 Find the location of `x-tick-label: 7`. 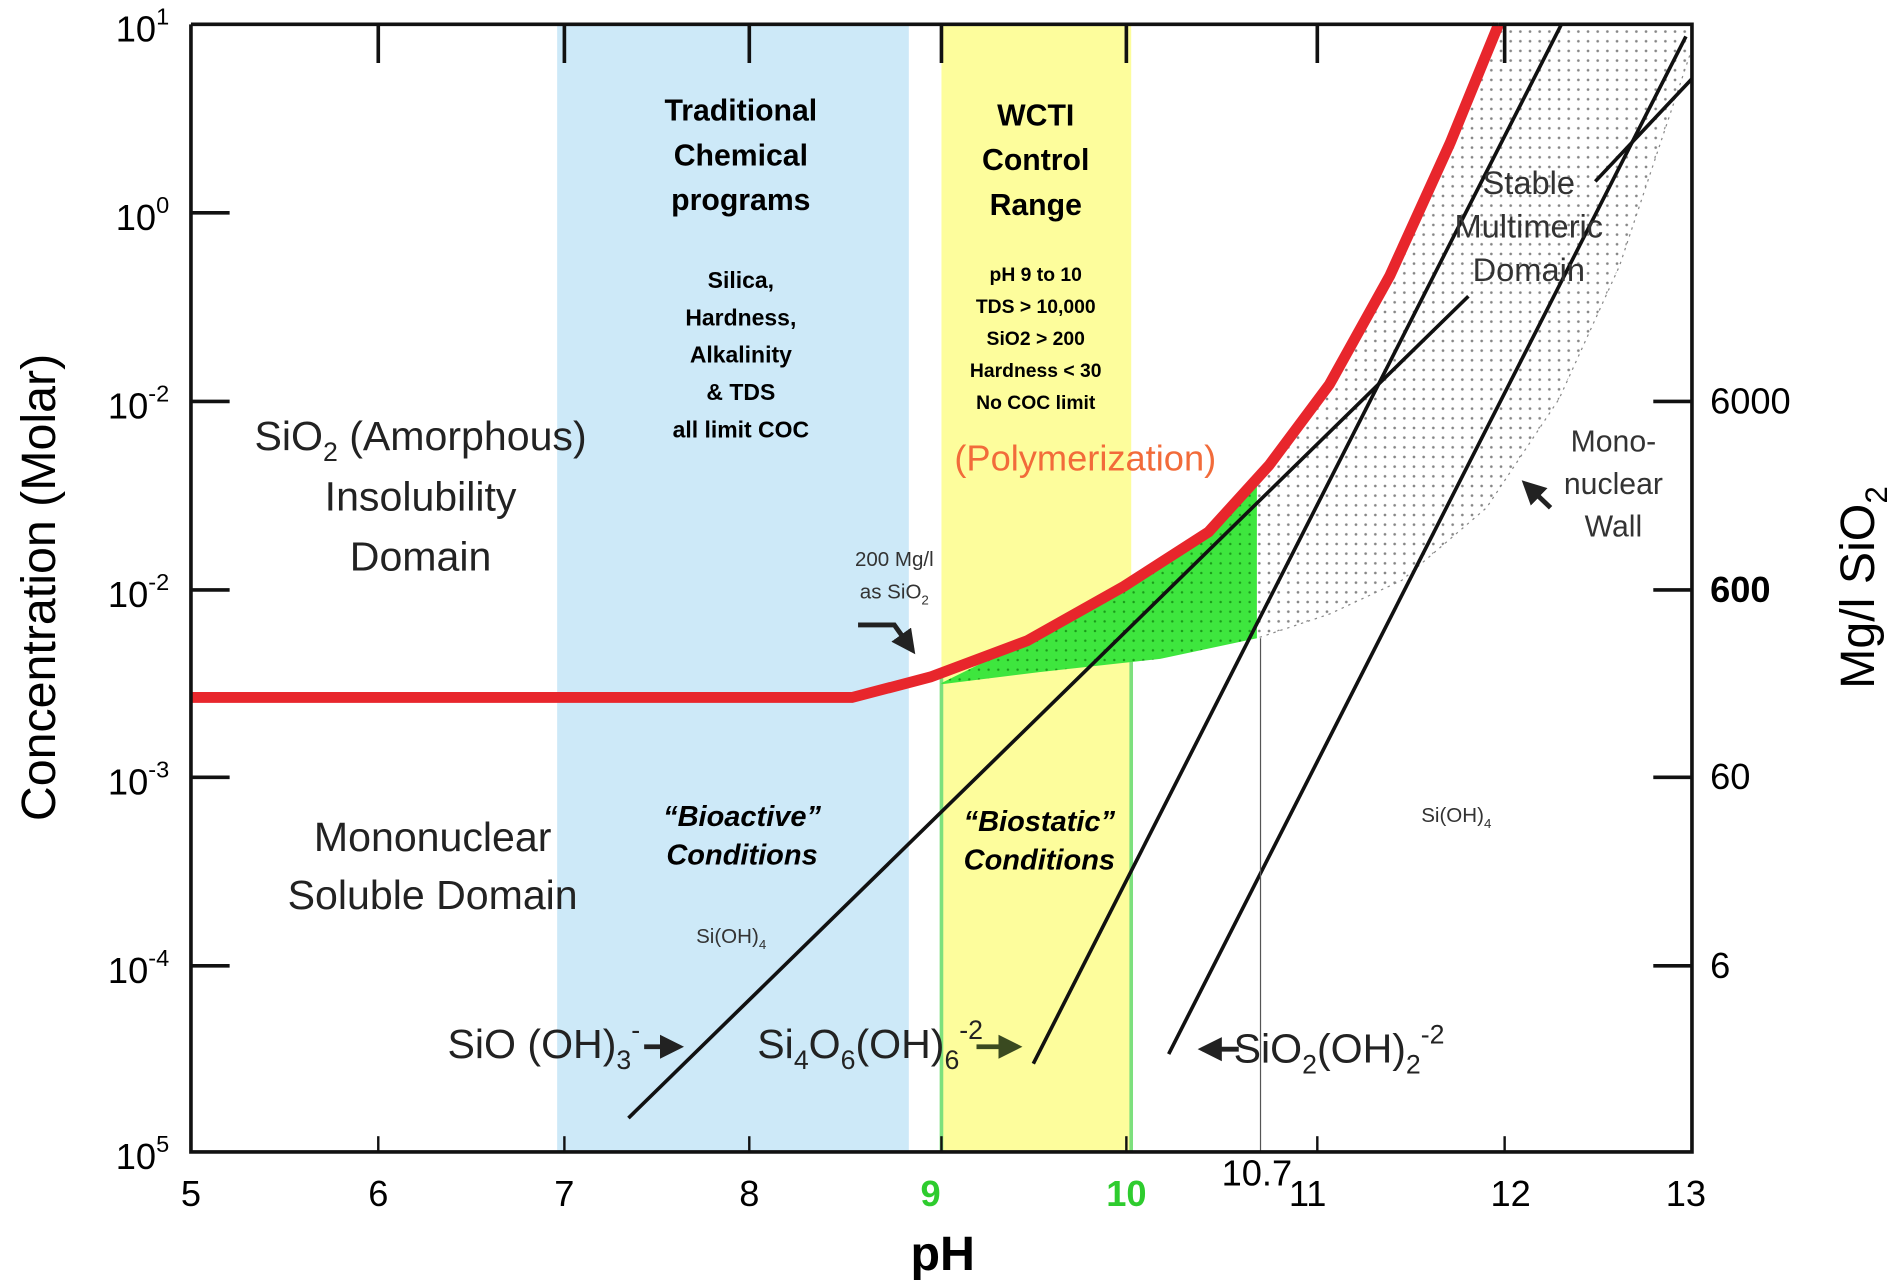

x-tick-label: 7 is located at coordinates (564, 1193).